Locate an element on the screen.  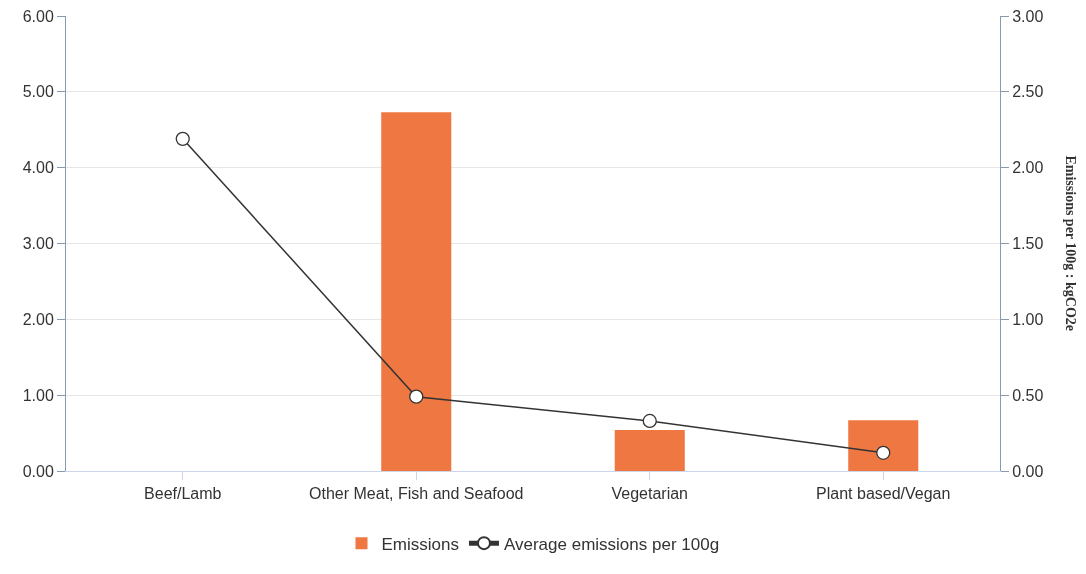
y-tick-label: 1.00 is located at coordinates (38, 395).